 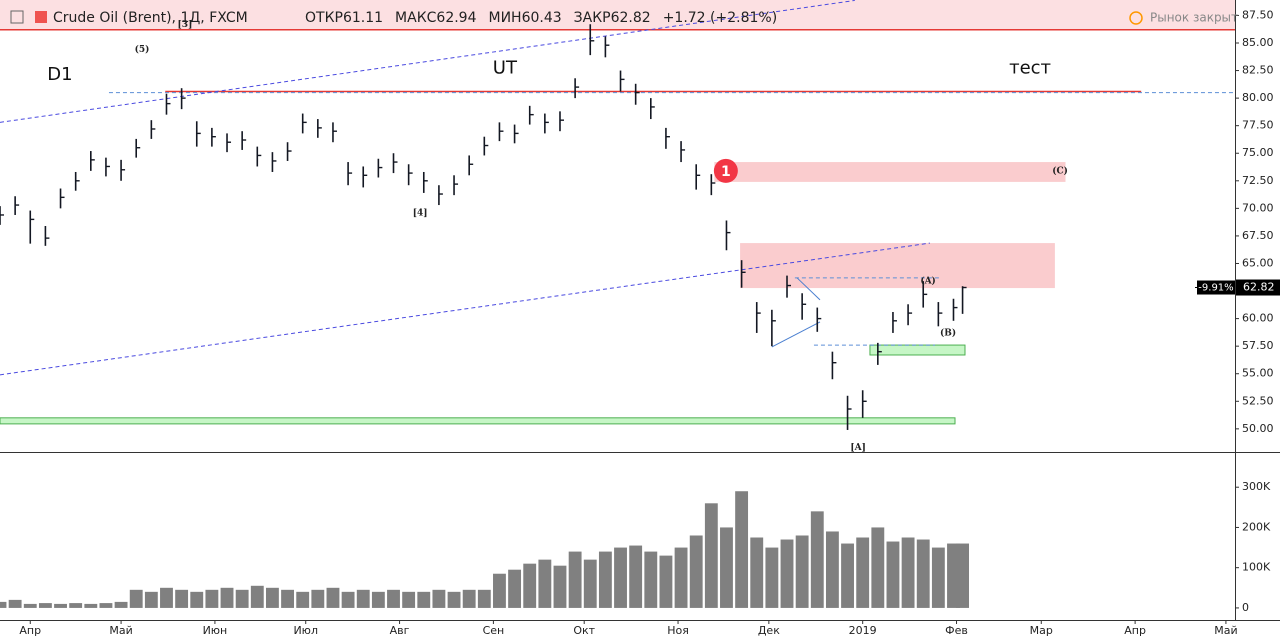 I want to click on wave-label: [A], so click(x=858, y=448).